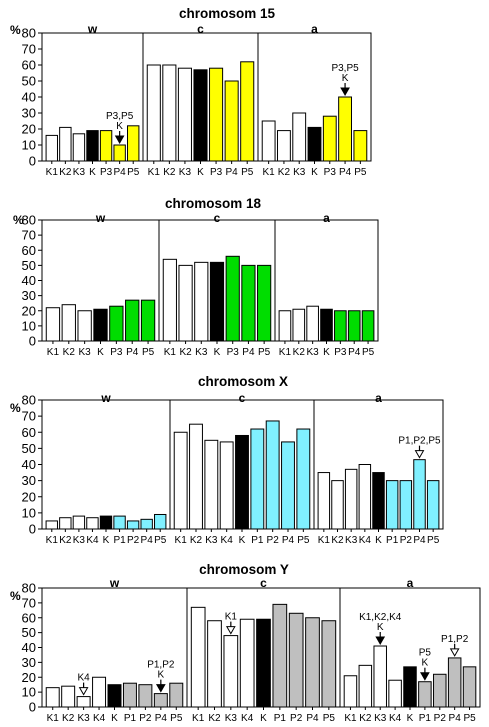  What do you see at coordinates (345, 68) in the screenshot?
I see `annotation-label: P3,P5` at bounding box center [345, 68].